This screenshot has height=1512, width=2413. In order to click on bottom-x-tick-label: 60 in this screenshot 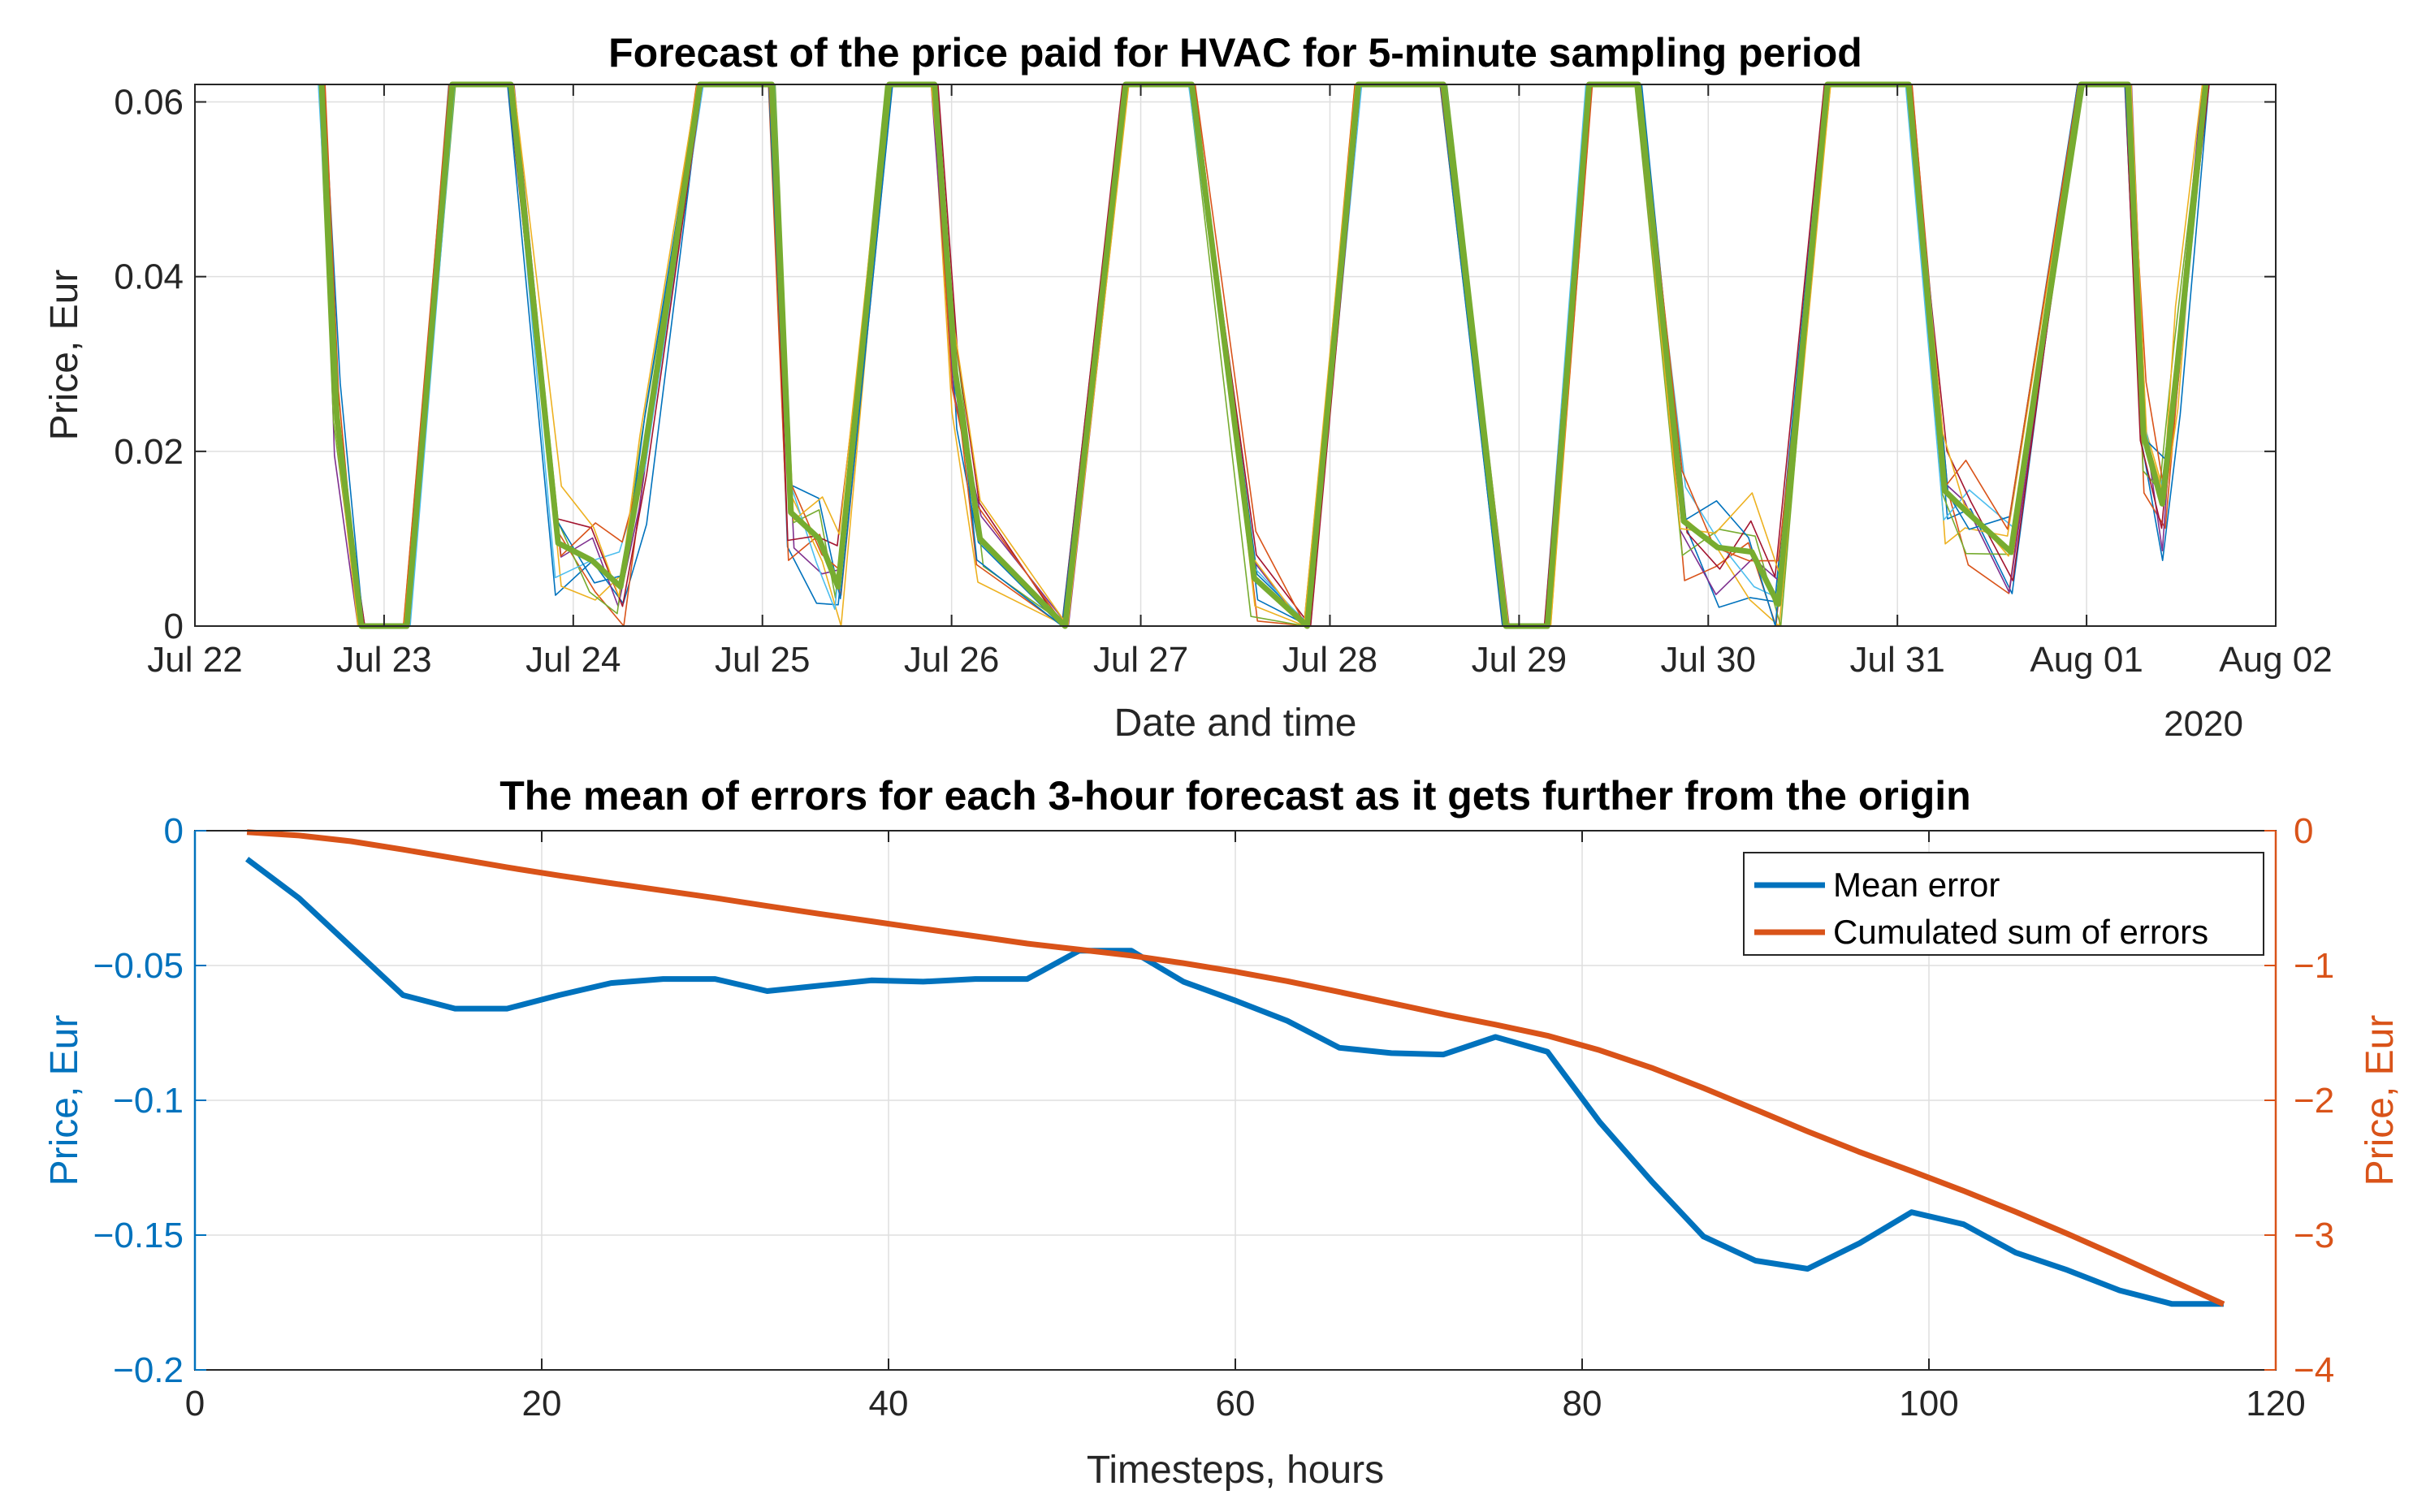, I will do `click(1236, 1403)`.